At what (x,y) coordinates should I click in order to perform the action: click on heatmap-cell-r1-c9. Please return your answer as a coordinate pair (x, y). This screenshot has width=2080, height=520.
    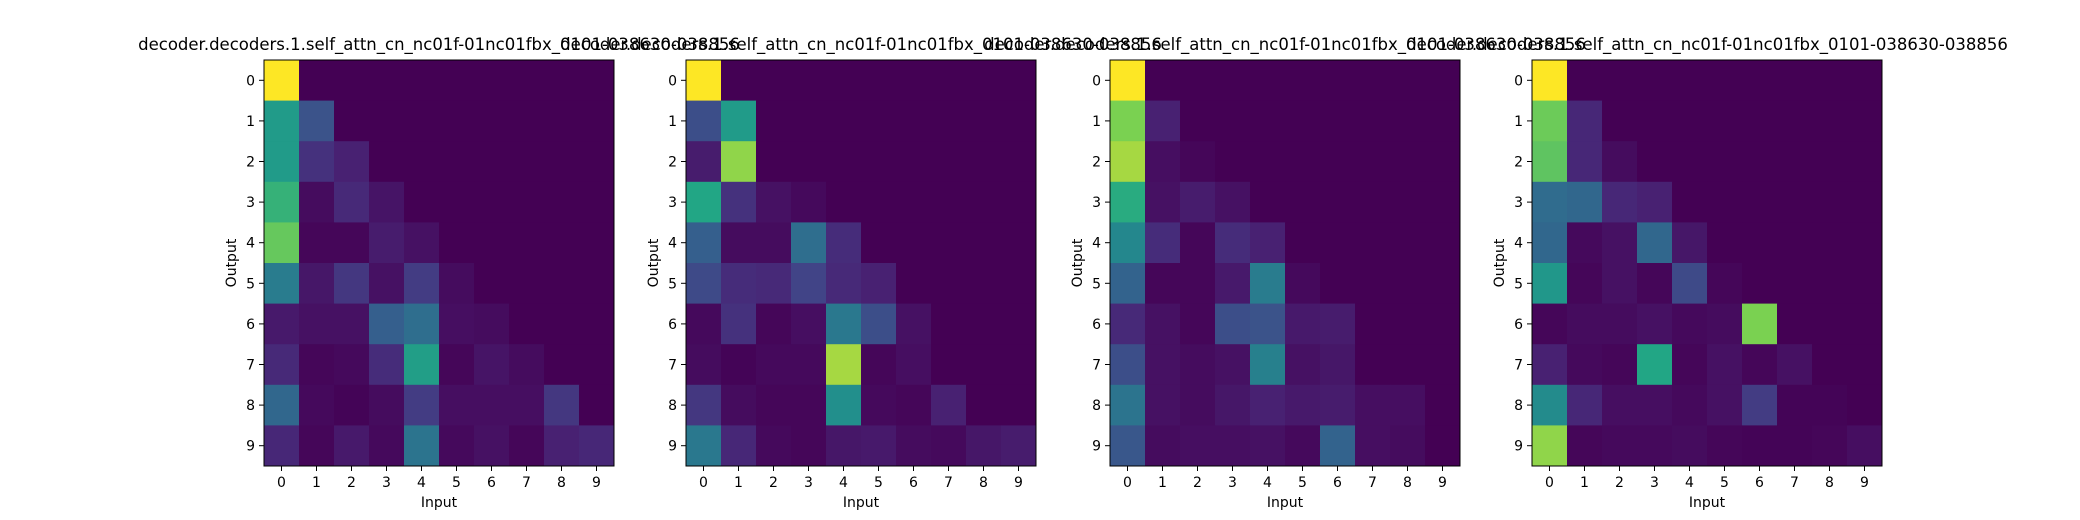
    Looking at the image, I should click on (1865, 121).